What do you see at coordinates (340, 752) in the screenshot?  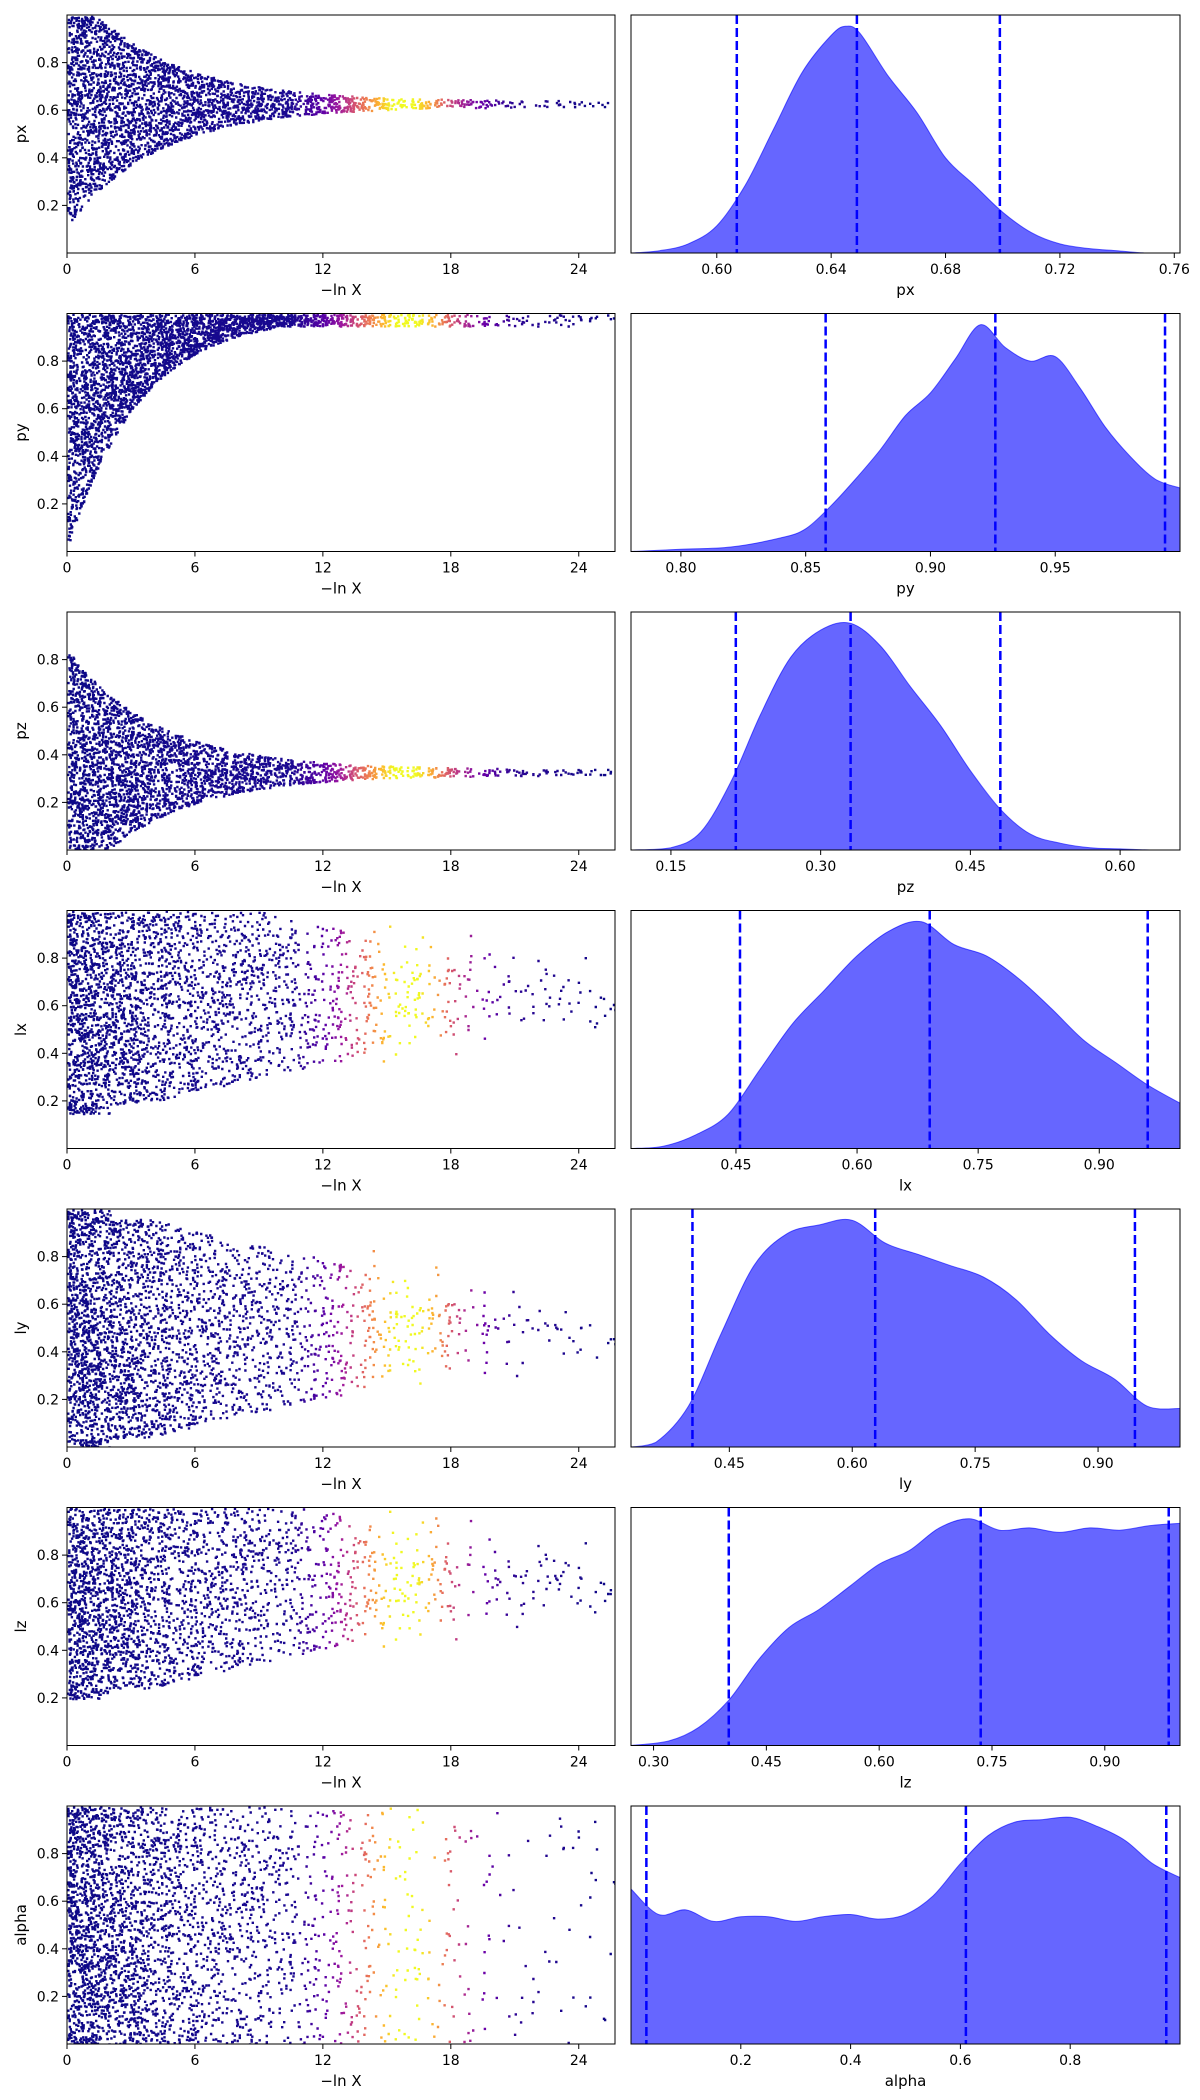 I see `trace-points-pz` at bounding box center [340, 752].